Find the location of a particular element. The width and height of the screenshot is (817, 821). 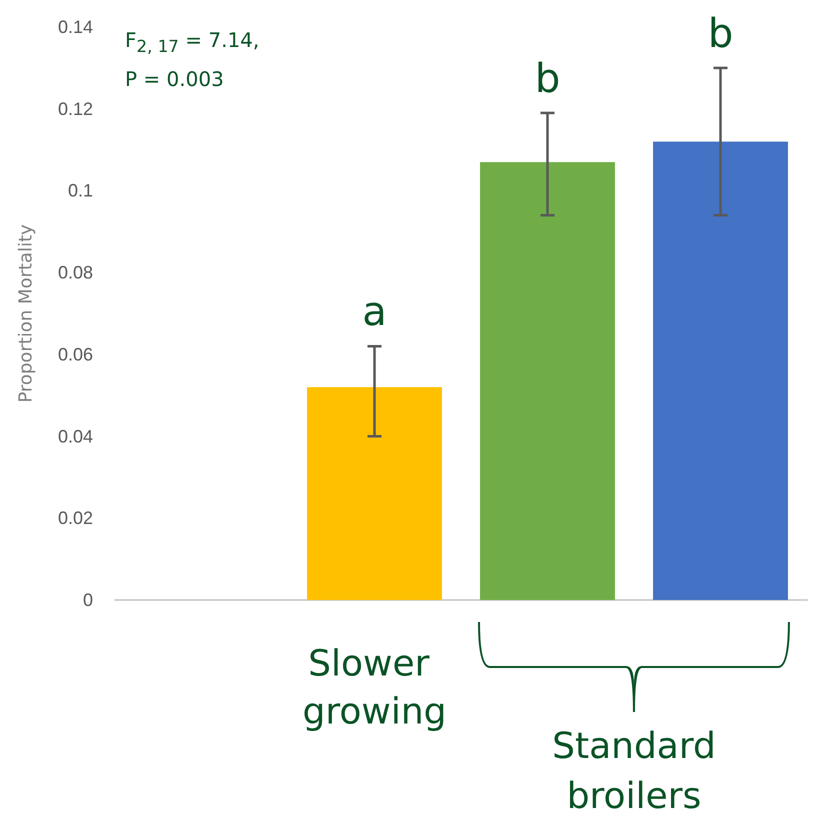

y-tick-label: 0.06 is located at coordinates (75, 354).